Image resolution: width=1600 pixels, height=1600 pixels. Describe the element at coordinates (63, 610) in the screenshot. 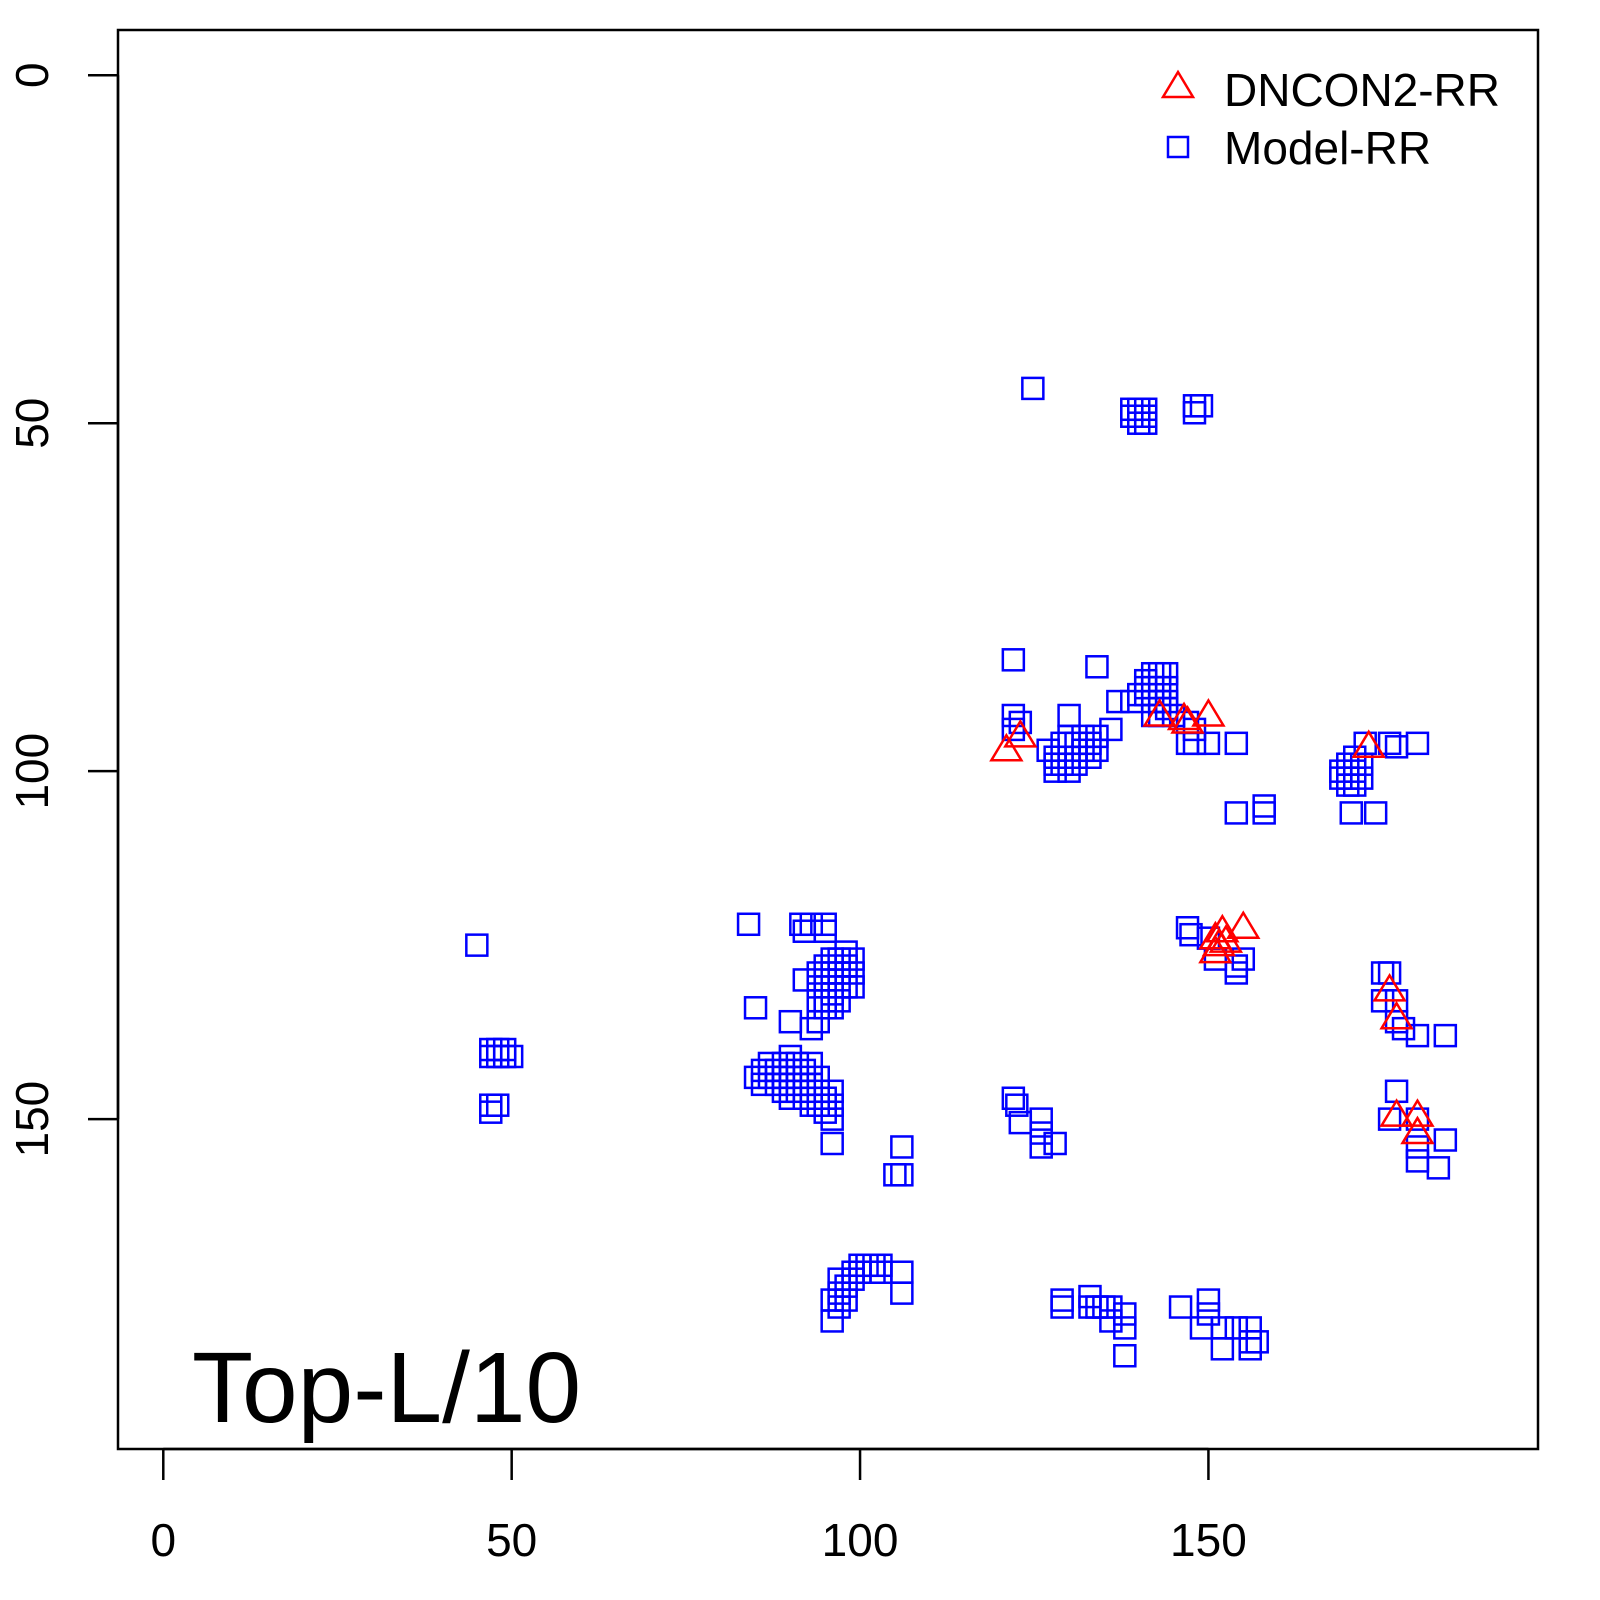

I see `y-axis: 0 50 100 150` at that location.